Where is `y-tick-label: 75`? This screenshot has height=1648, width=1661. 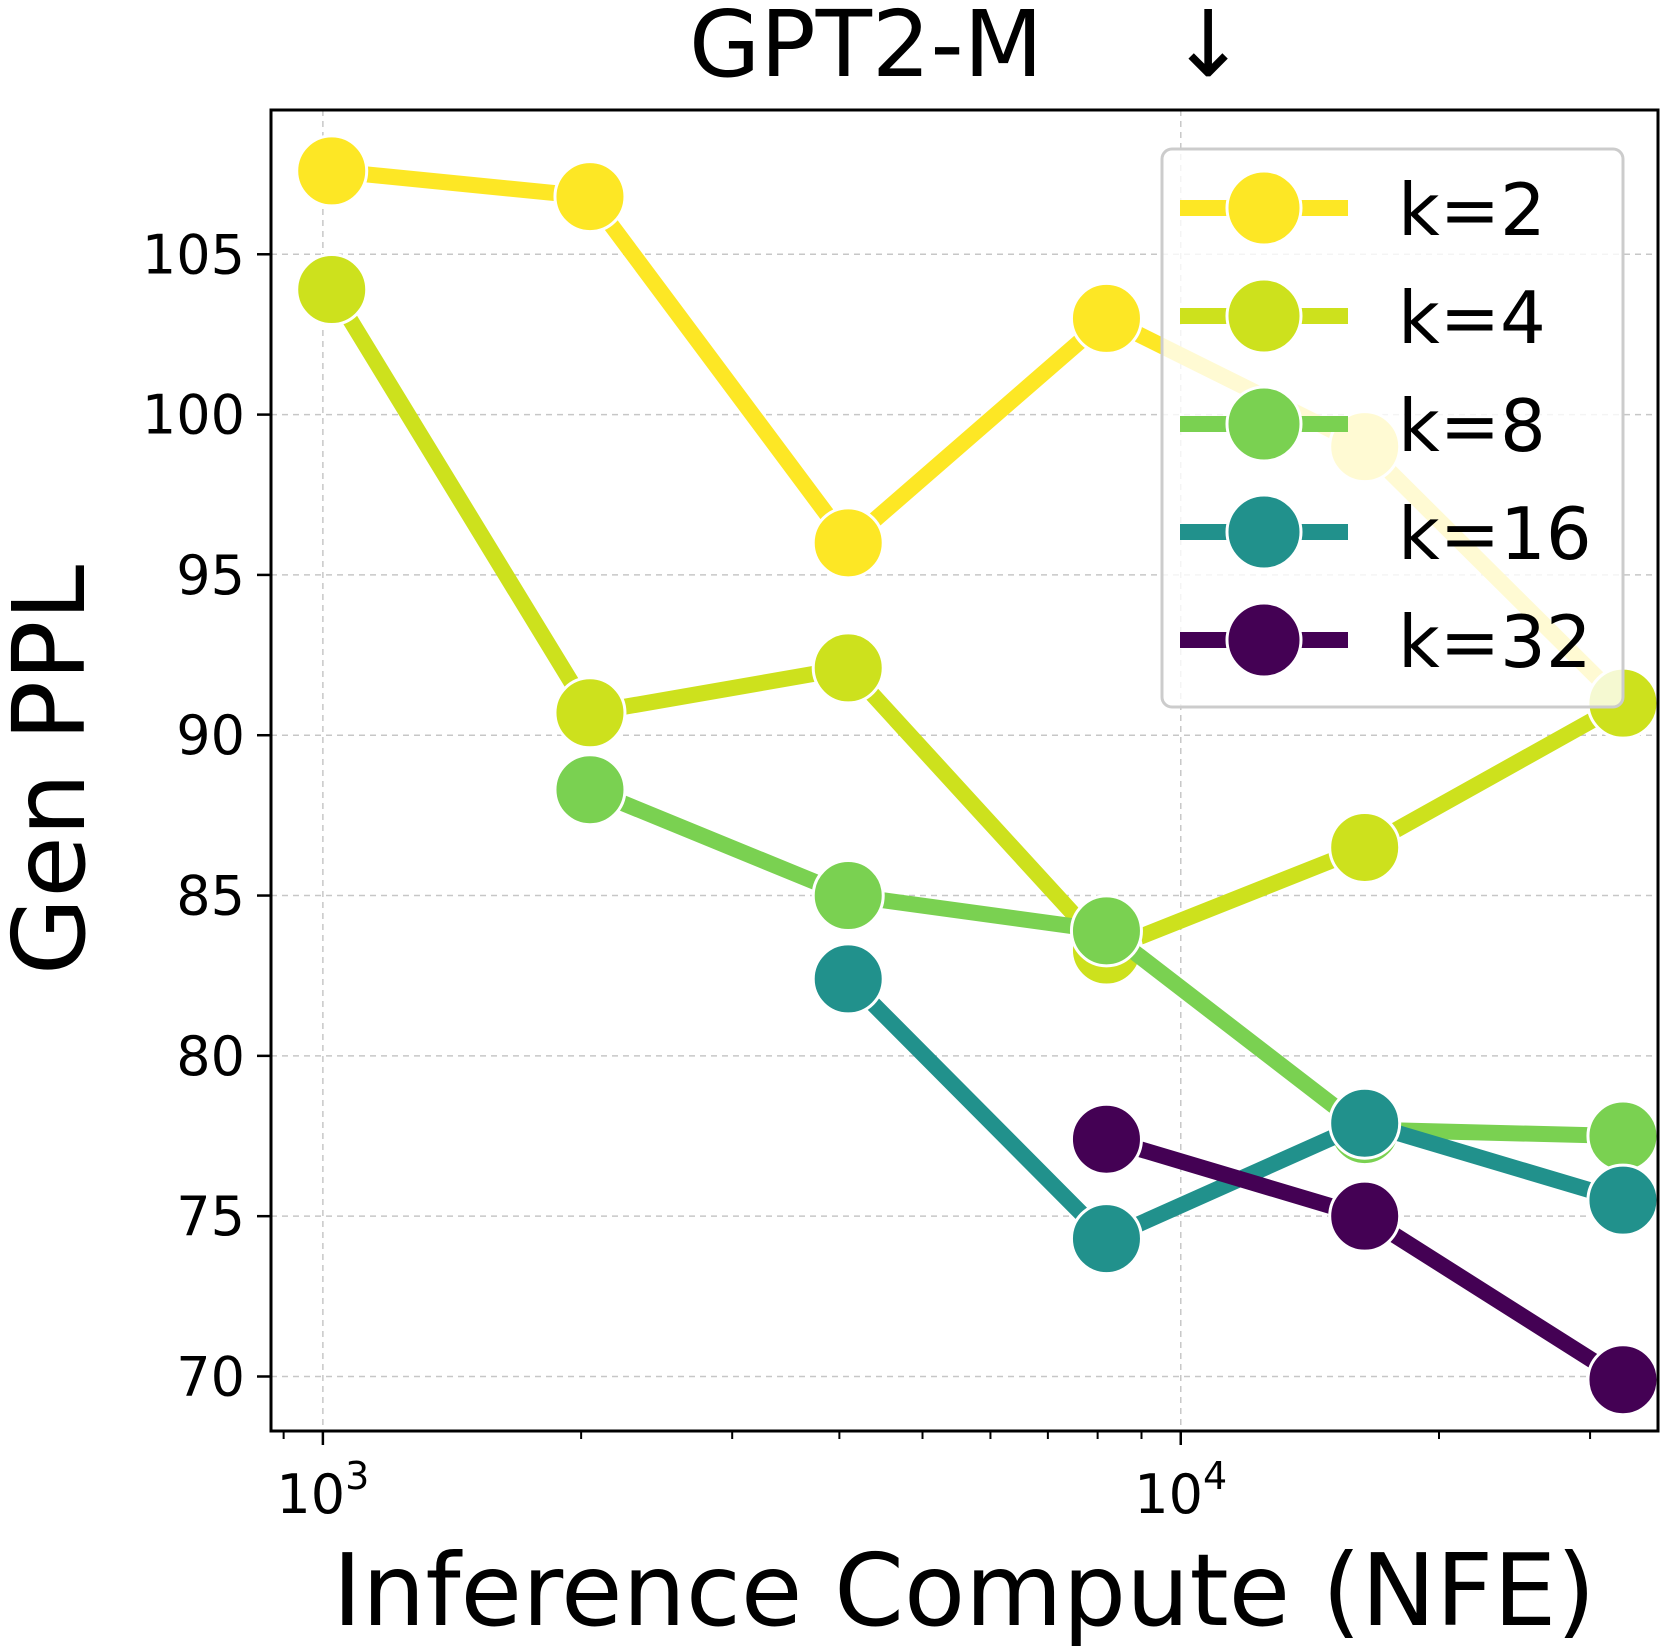
y-tick-label: 75 is located at coordinates (210, 1216).